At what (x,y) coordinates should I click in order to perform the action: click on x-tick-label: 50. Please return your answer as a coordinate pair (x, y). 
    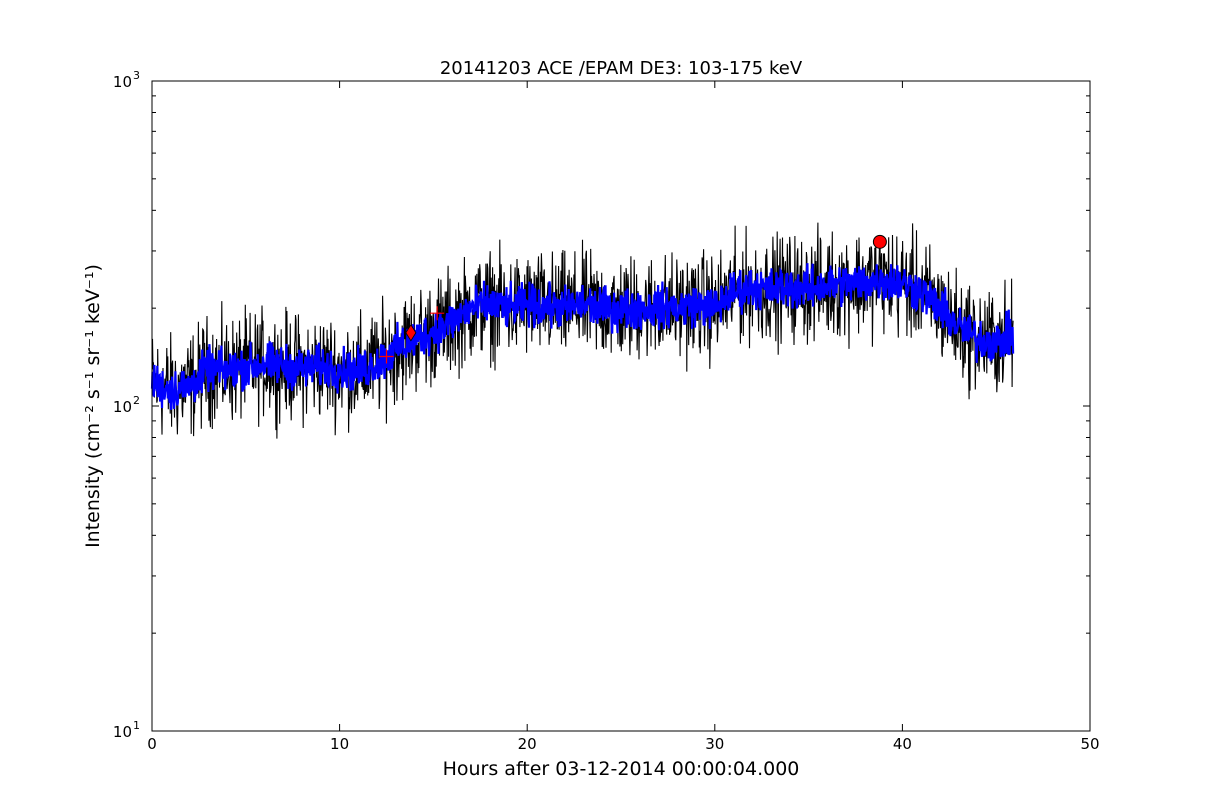
    Looking at the image, I should click on (1089, 744).